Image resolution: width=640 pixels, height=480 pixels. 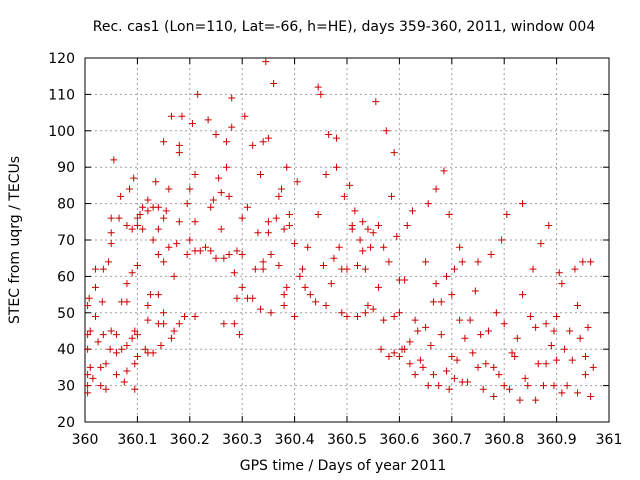 What do you see at coordinates (343, 466) in the screenshot?
I see `x-axis-label: GPS time / Days of year 2011` at bounding box center [343, 466].